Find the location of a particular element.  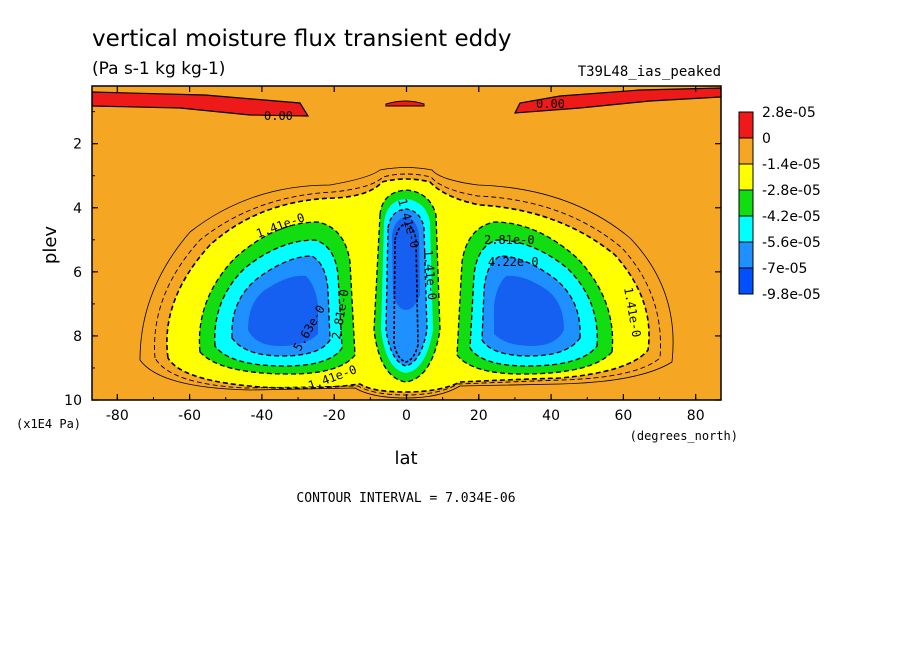

y-tick-label: 10 is located at coordinates (73, 401).